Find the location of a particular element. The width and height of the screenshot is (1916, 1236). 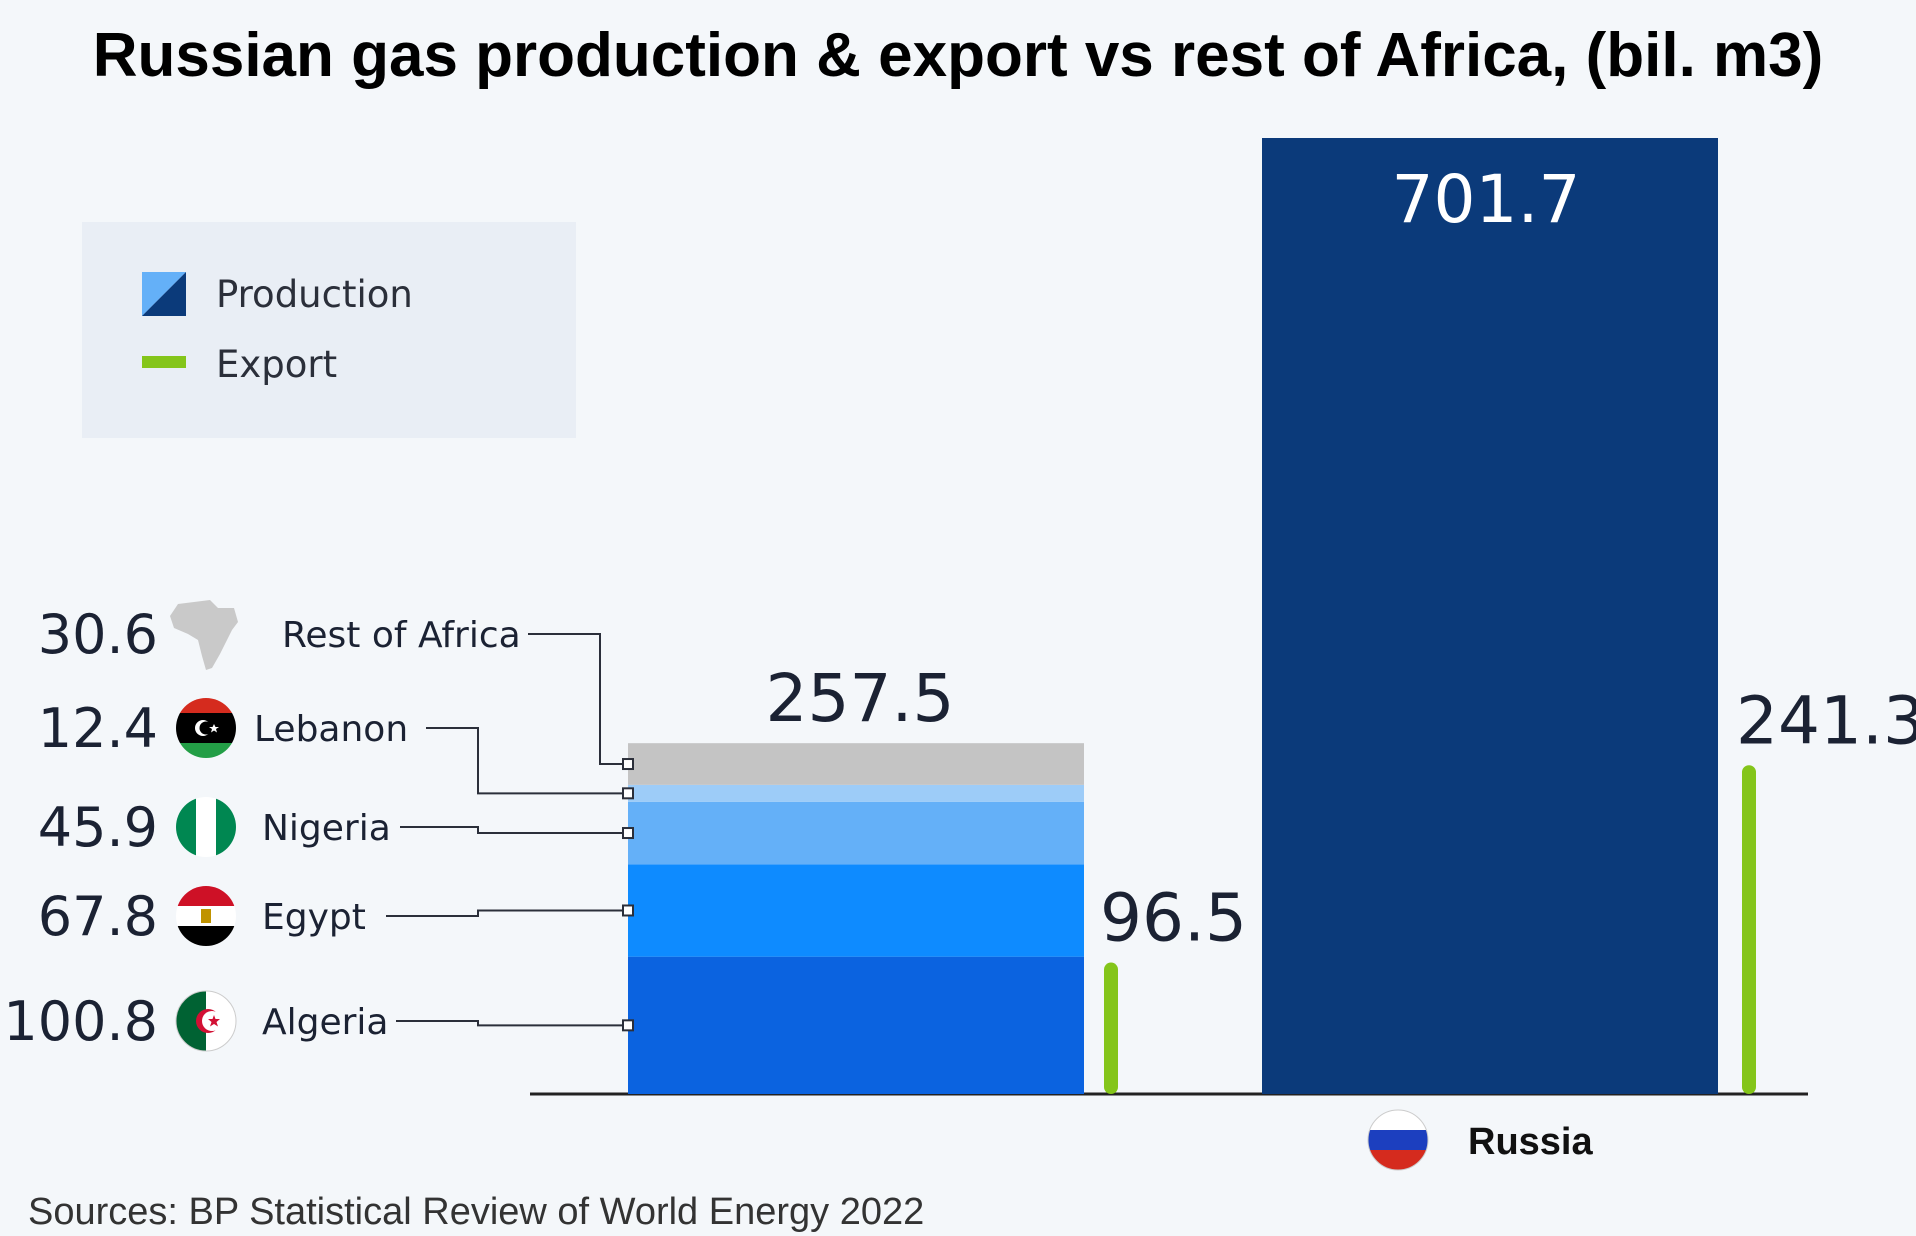

legend-export-label: Export is located at coordinates (276, 364).